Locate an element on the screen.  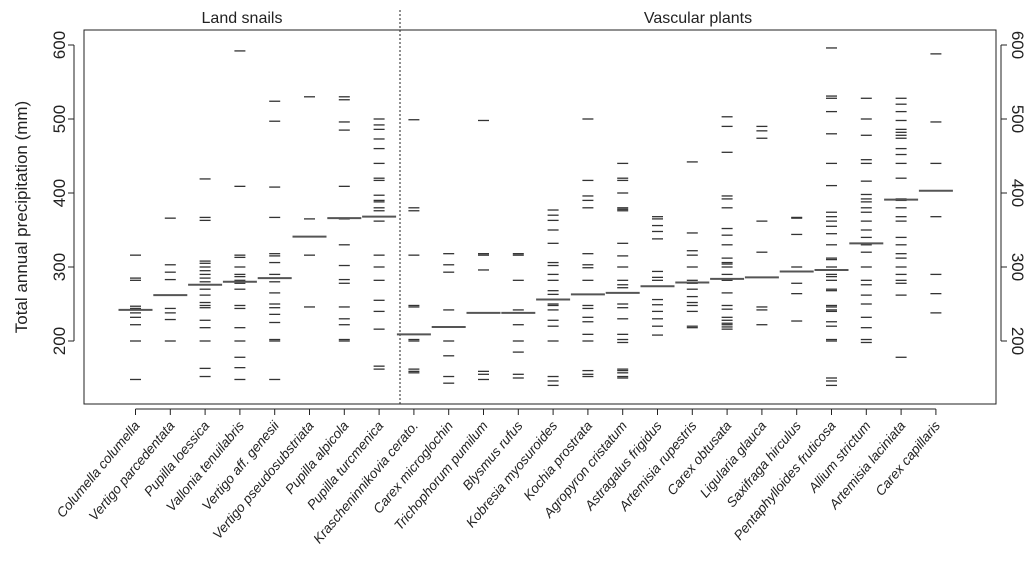
y-tick-label-left: 300 is located at coordinates (59, 267).